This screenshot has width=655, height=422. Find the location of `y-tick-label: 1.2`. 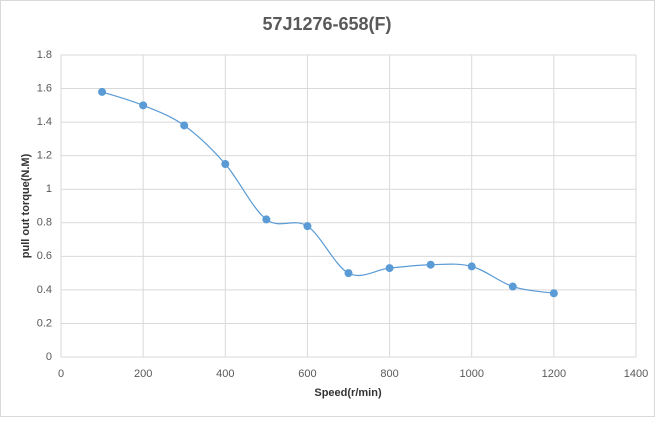

y-tick-label: 1.2 is located at coordinates (44, 156).